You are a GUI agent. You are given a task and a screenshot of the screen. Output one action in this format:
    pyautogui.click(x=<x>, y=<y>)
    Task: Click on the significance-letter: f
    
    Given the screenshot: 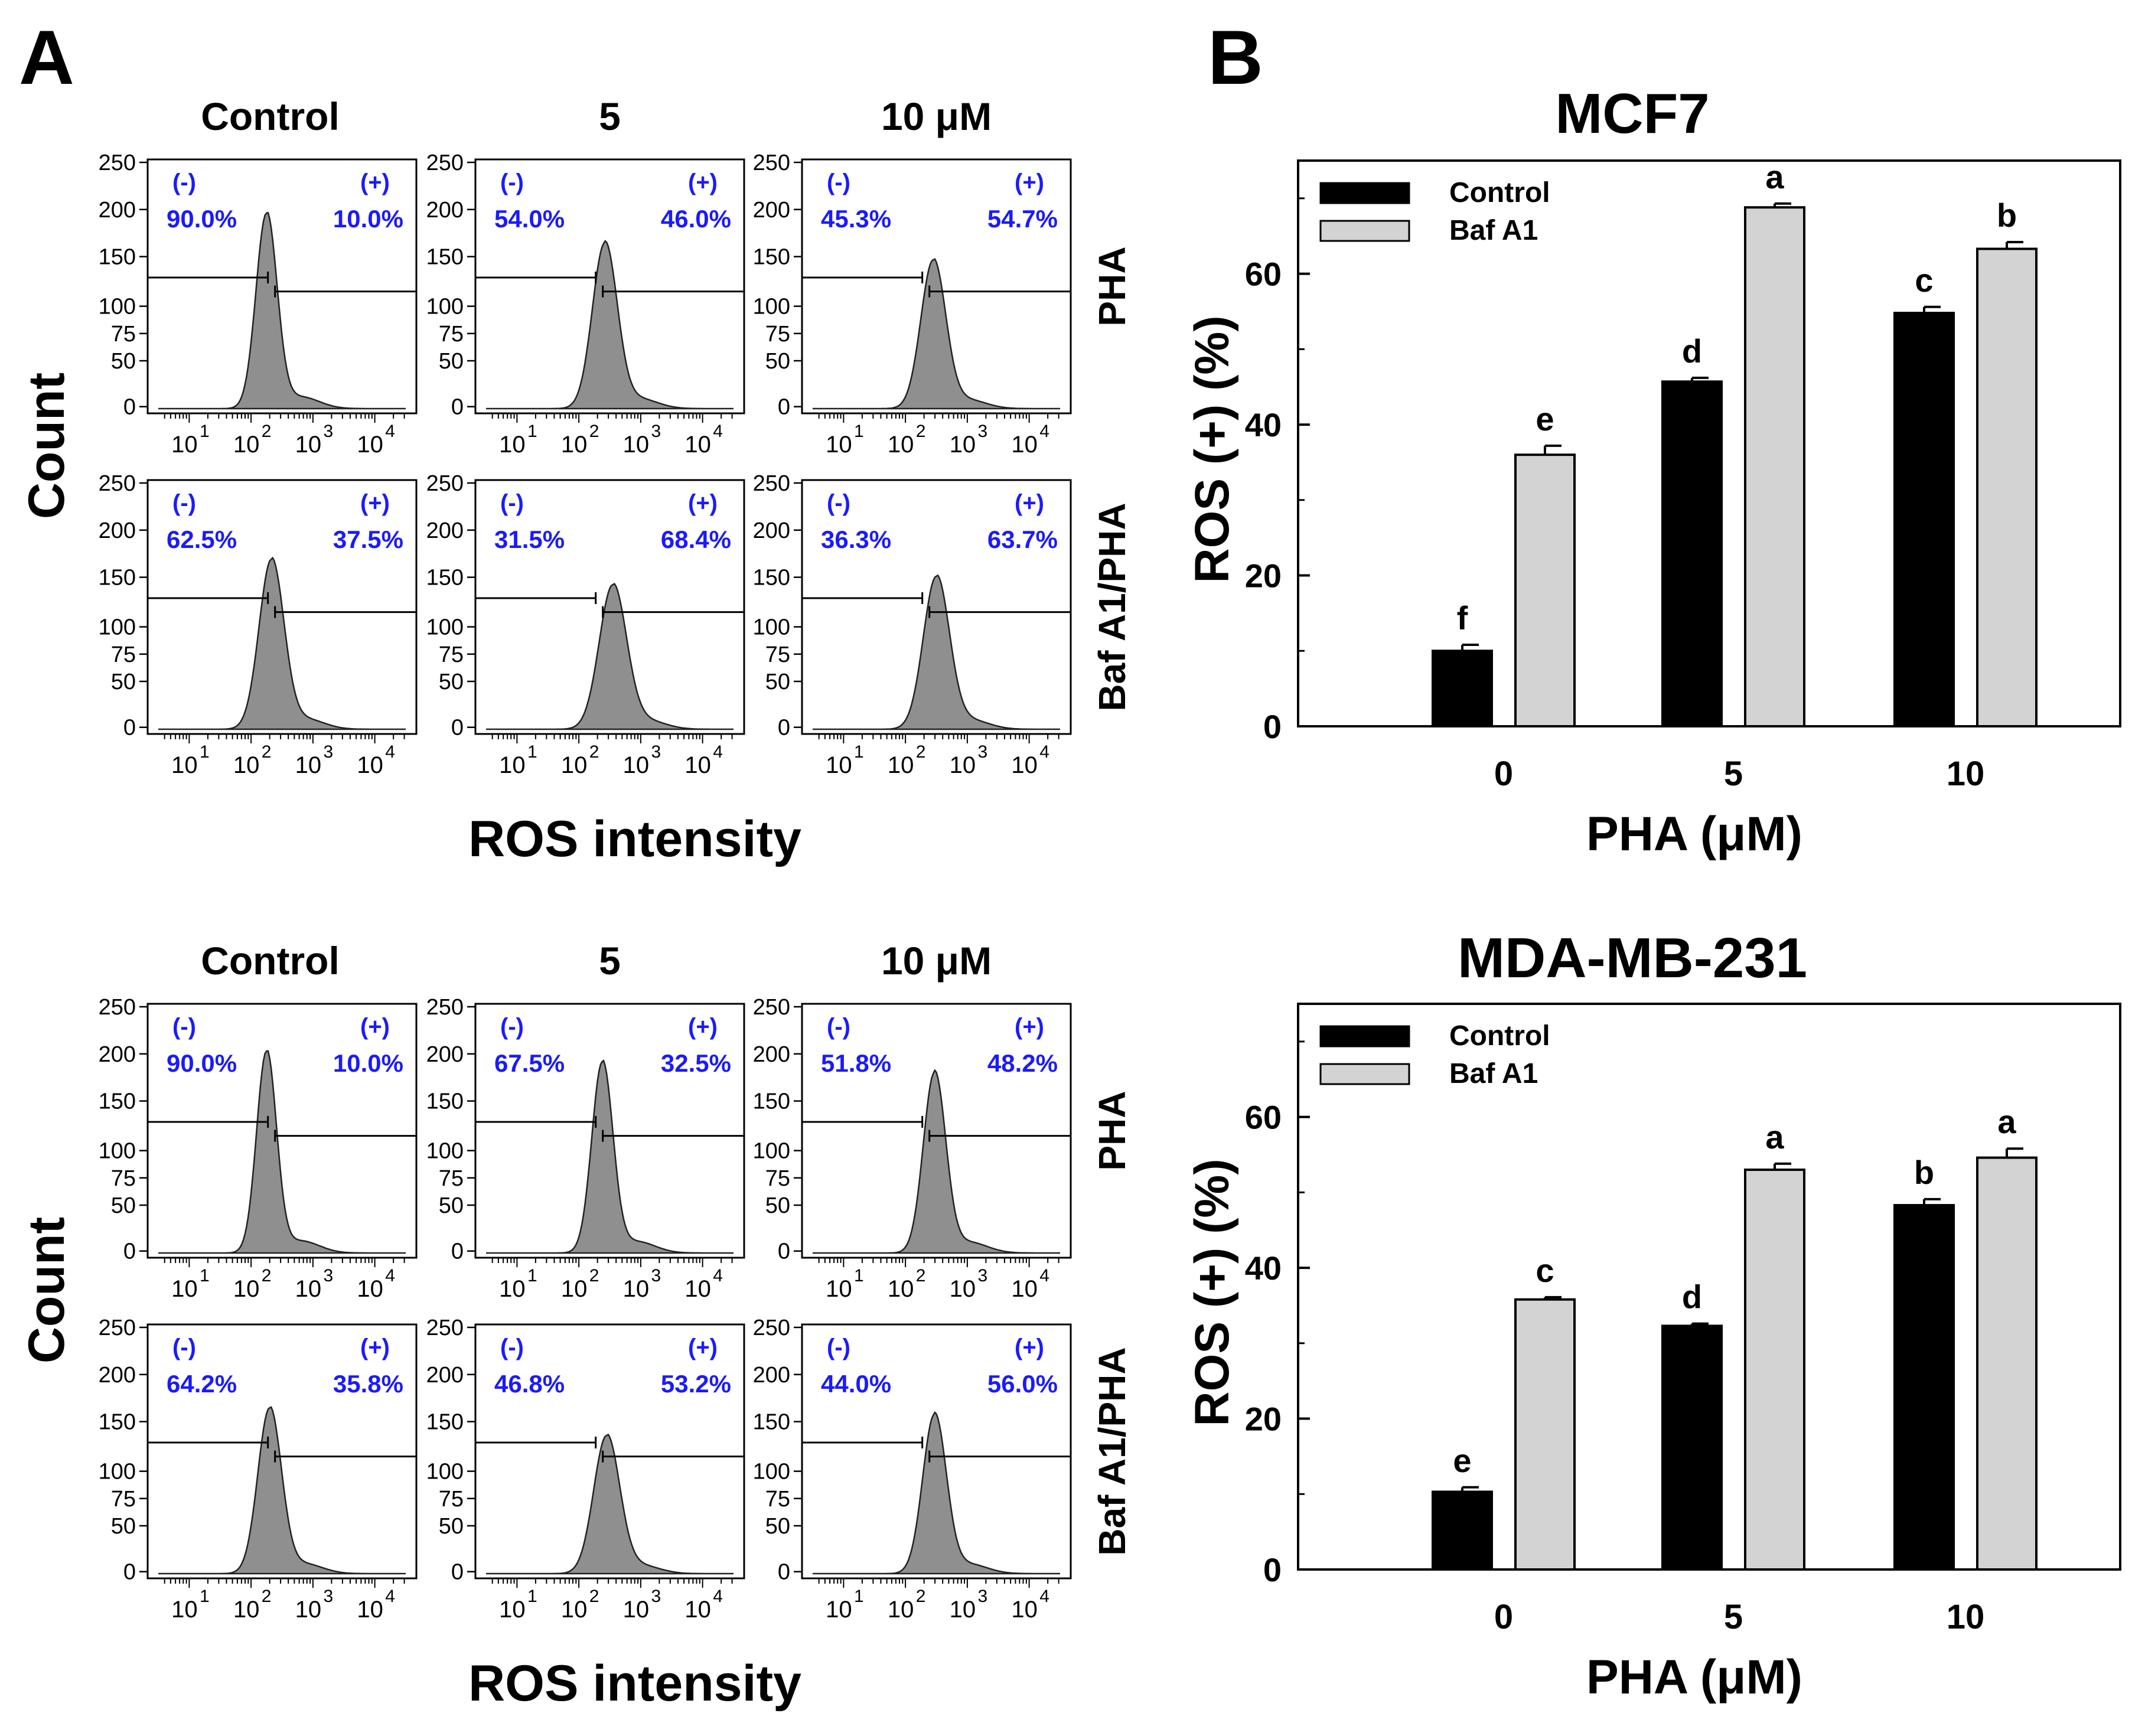 What is the action you would take?
    pyautogui.click(x=1463, y=618)
    